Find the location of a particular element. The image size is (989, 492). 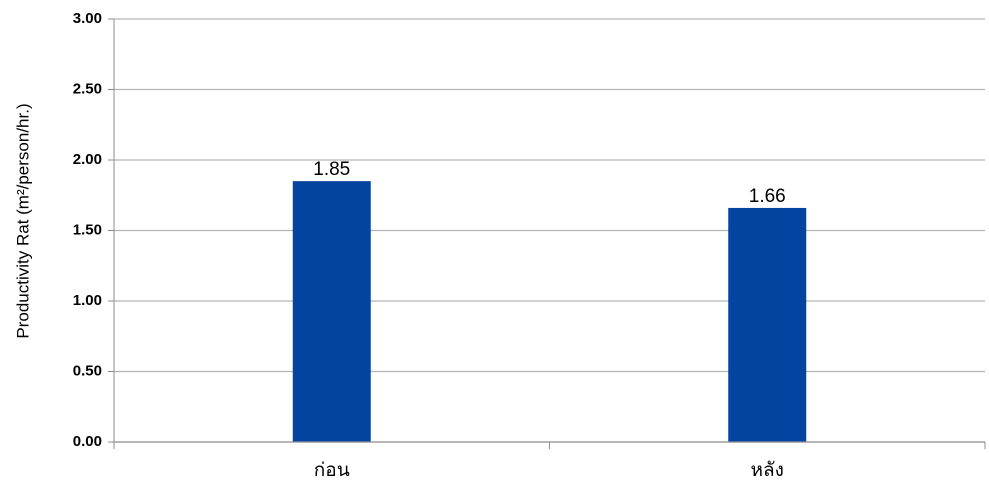

y-tick-label: 2.00 is located at coordinates (87, 159).